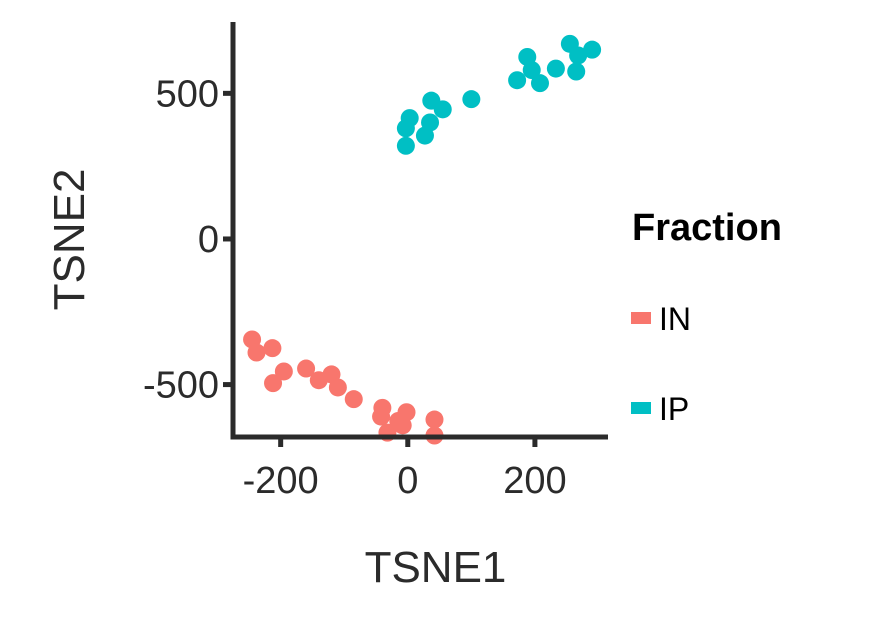 This screenshot has height=625, width=875. Describe the element at coordinates (534, 481) in the screenshot. I see `x-tick-label: 200` at that location.